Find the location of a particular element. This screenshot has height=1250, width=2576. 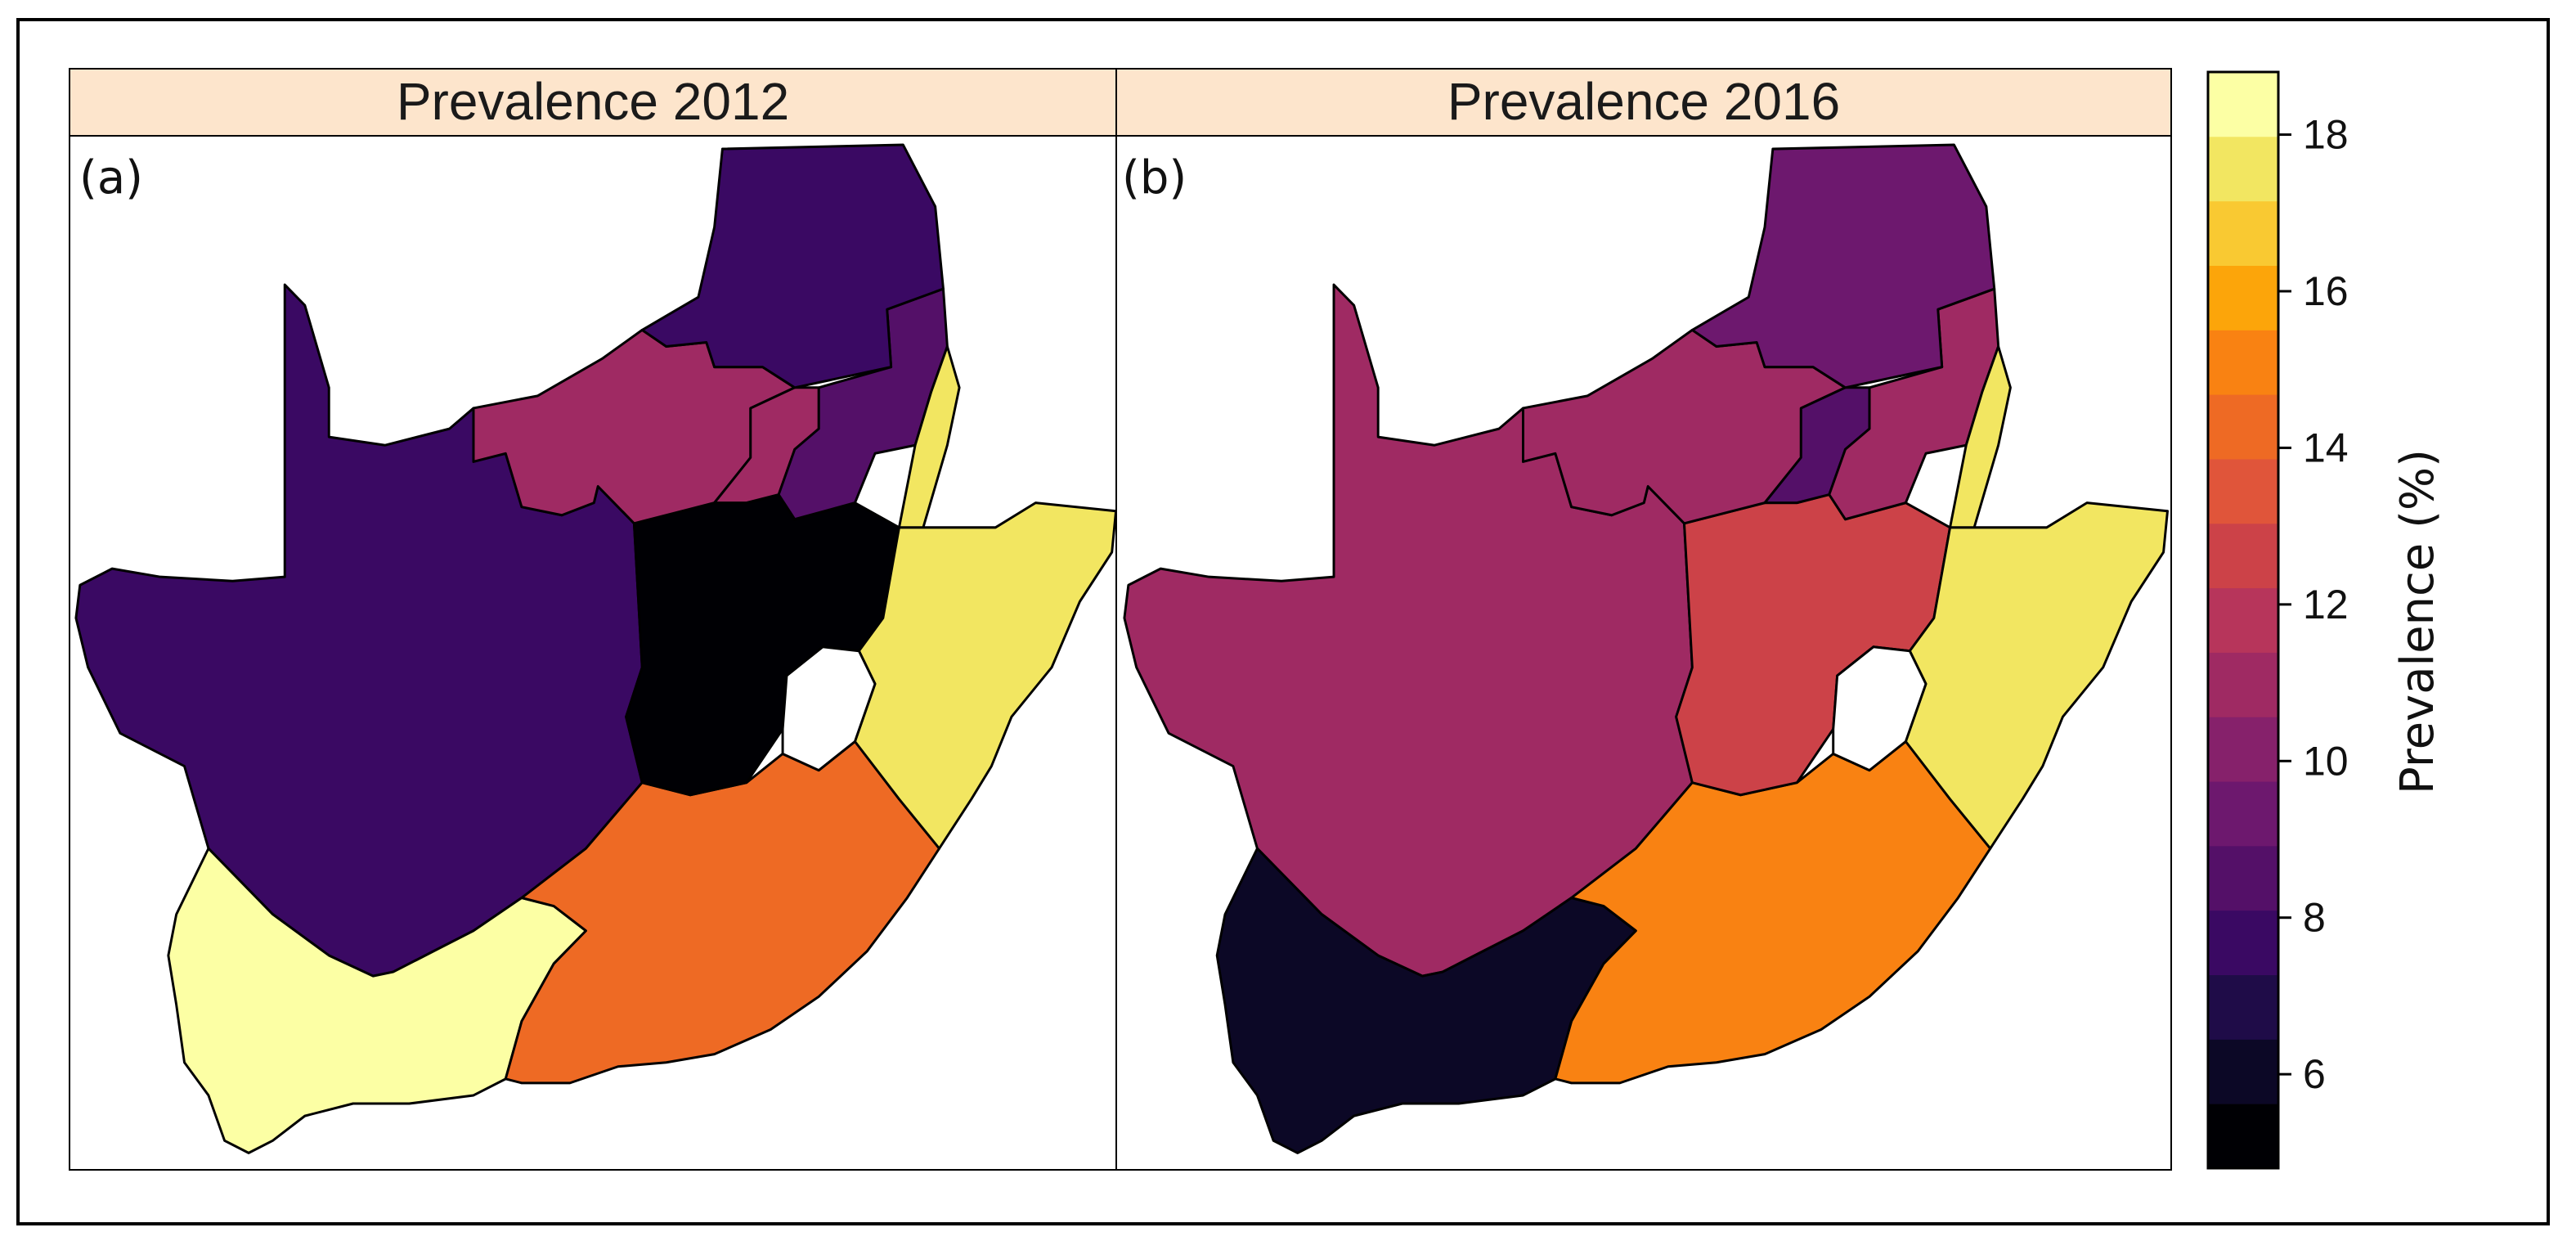

colorbar-tick-label: 6 is located at coordinates (2314, 1074).